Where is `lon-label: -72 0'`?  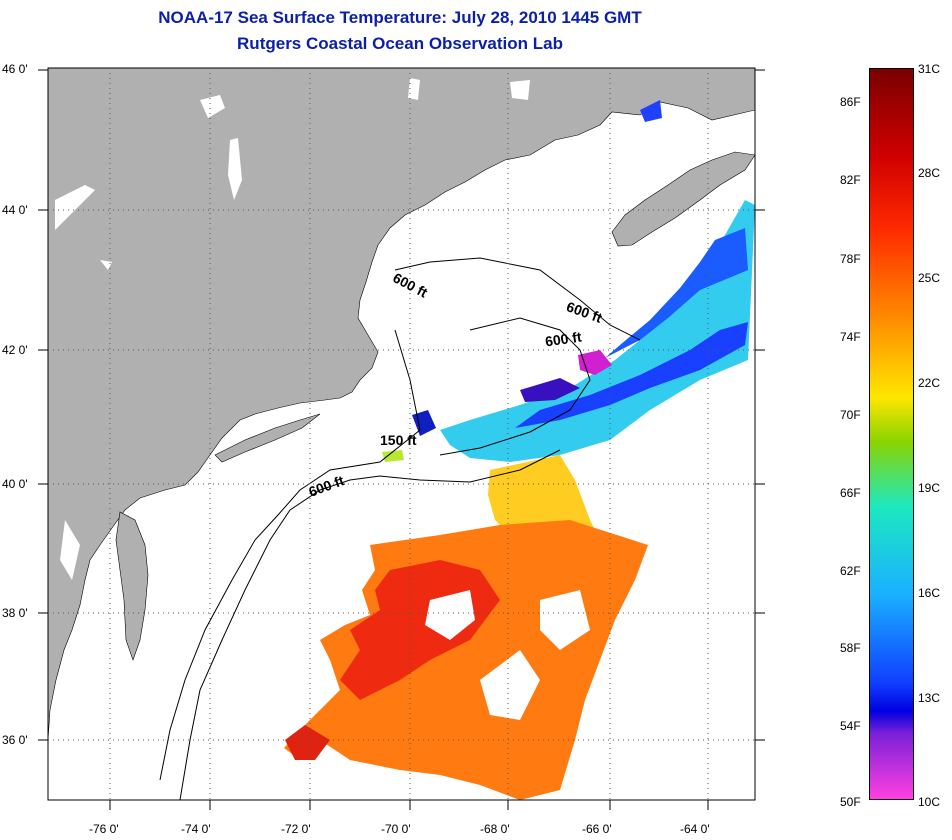
lon-label: -72 0' is located at coordinates (296, 829).